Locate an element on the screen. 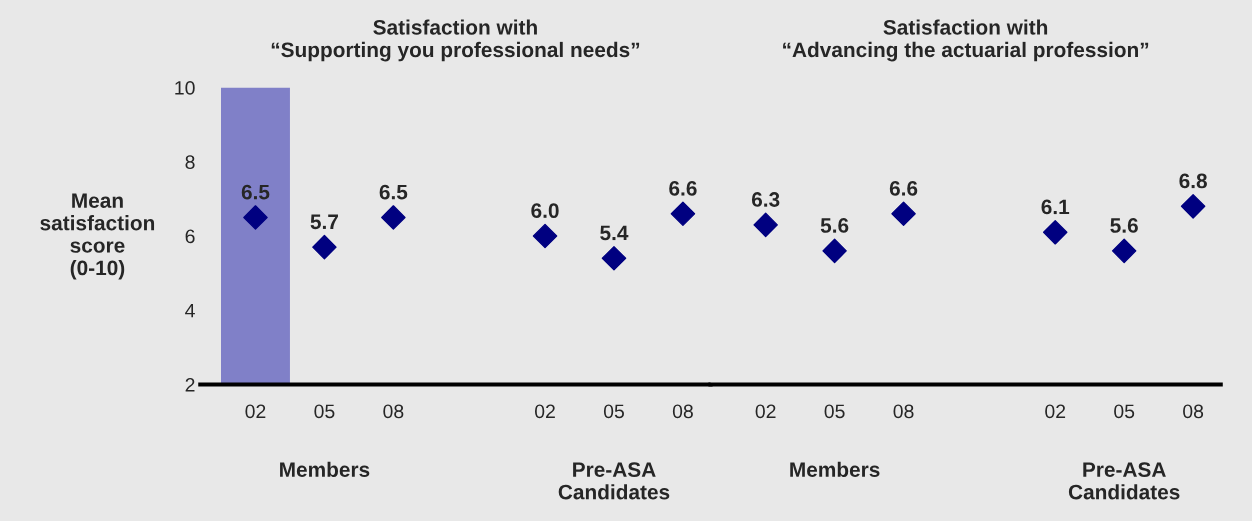 This screenshot has width=1252, height=521. data-label: 6.8 is located at coordinates (1193, 181).